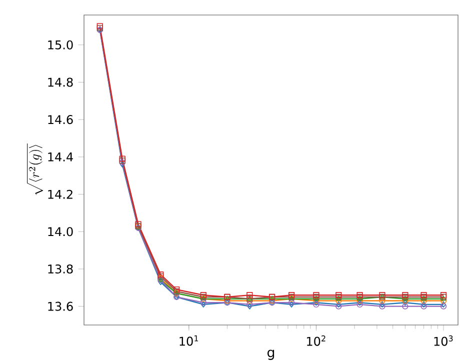 The image size is (474, 364). I want to click on y-tick-label: 13.8, so click(60, 269).